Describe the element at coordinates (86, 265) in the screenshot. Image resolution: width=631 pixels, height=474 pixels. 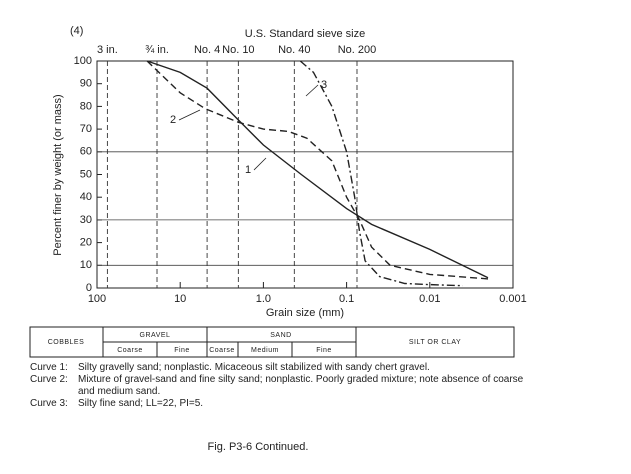
I see `y-tick-label: 10` at that location.